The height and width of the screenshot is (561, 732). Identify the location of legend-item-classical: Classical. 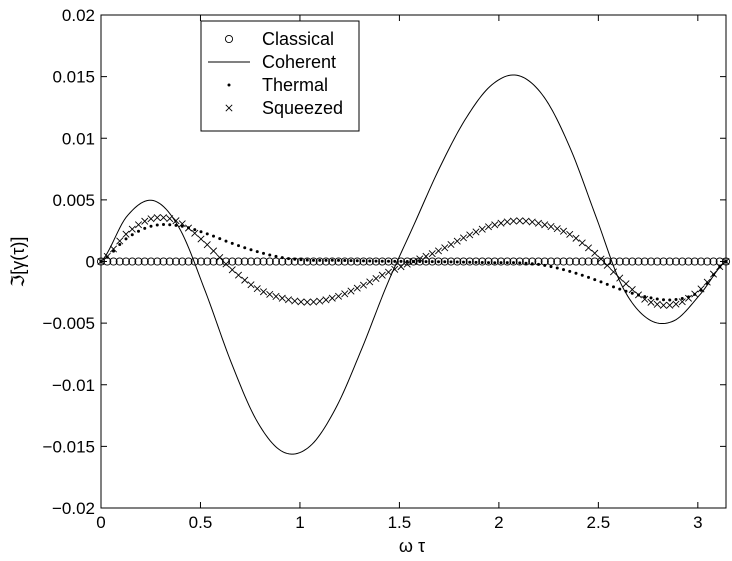
(279, 39).